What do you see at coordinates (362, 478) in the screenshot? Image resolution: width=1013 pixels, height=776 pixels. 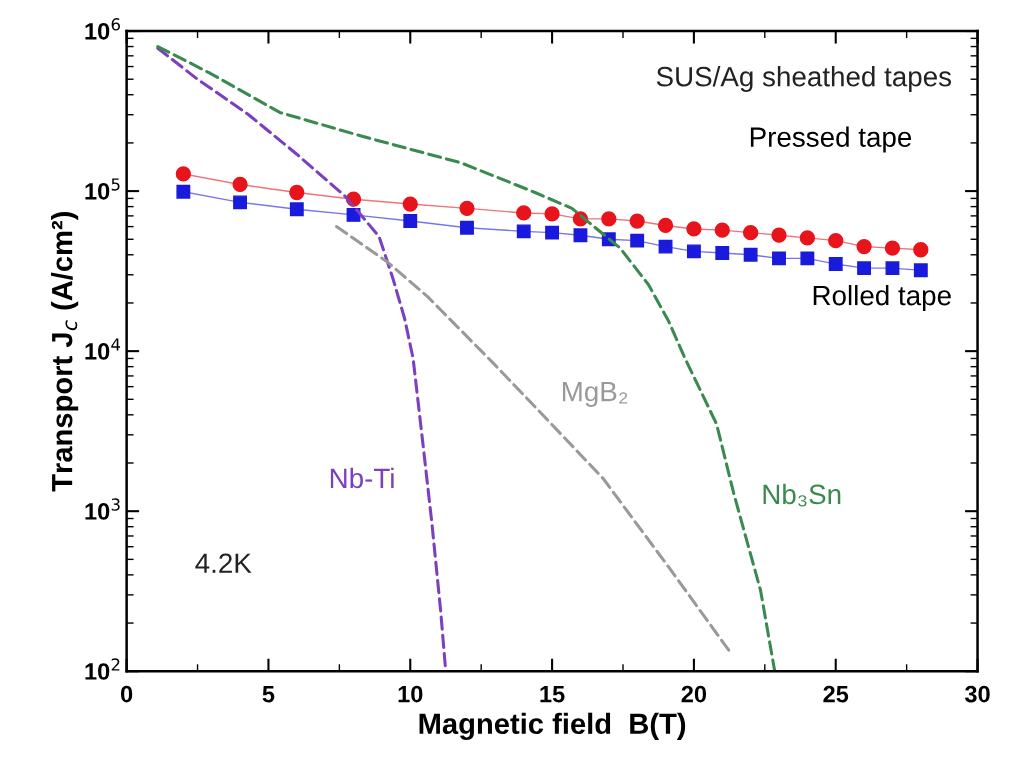 I see `series-label: Nb-Ti` at bounding box center [362, 478].